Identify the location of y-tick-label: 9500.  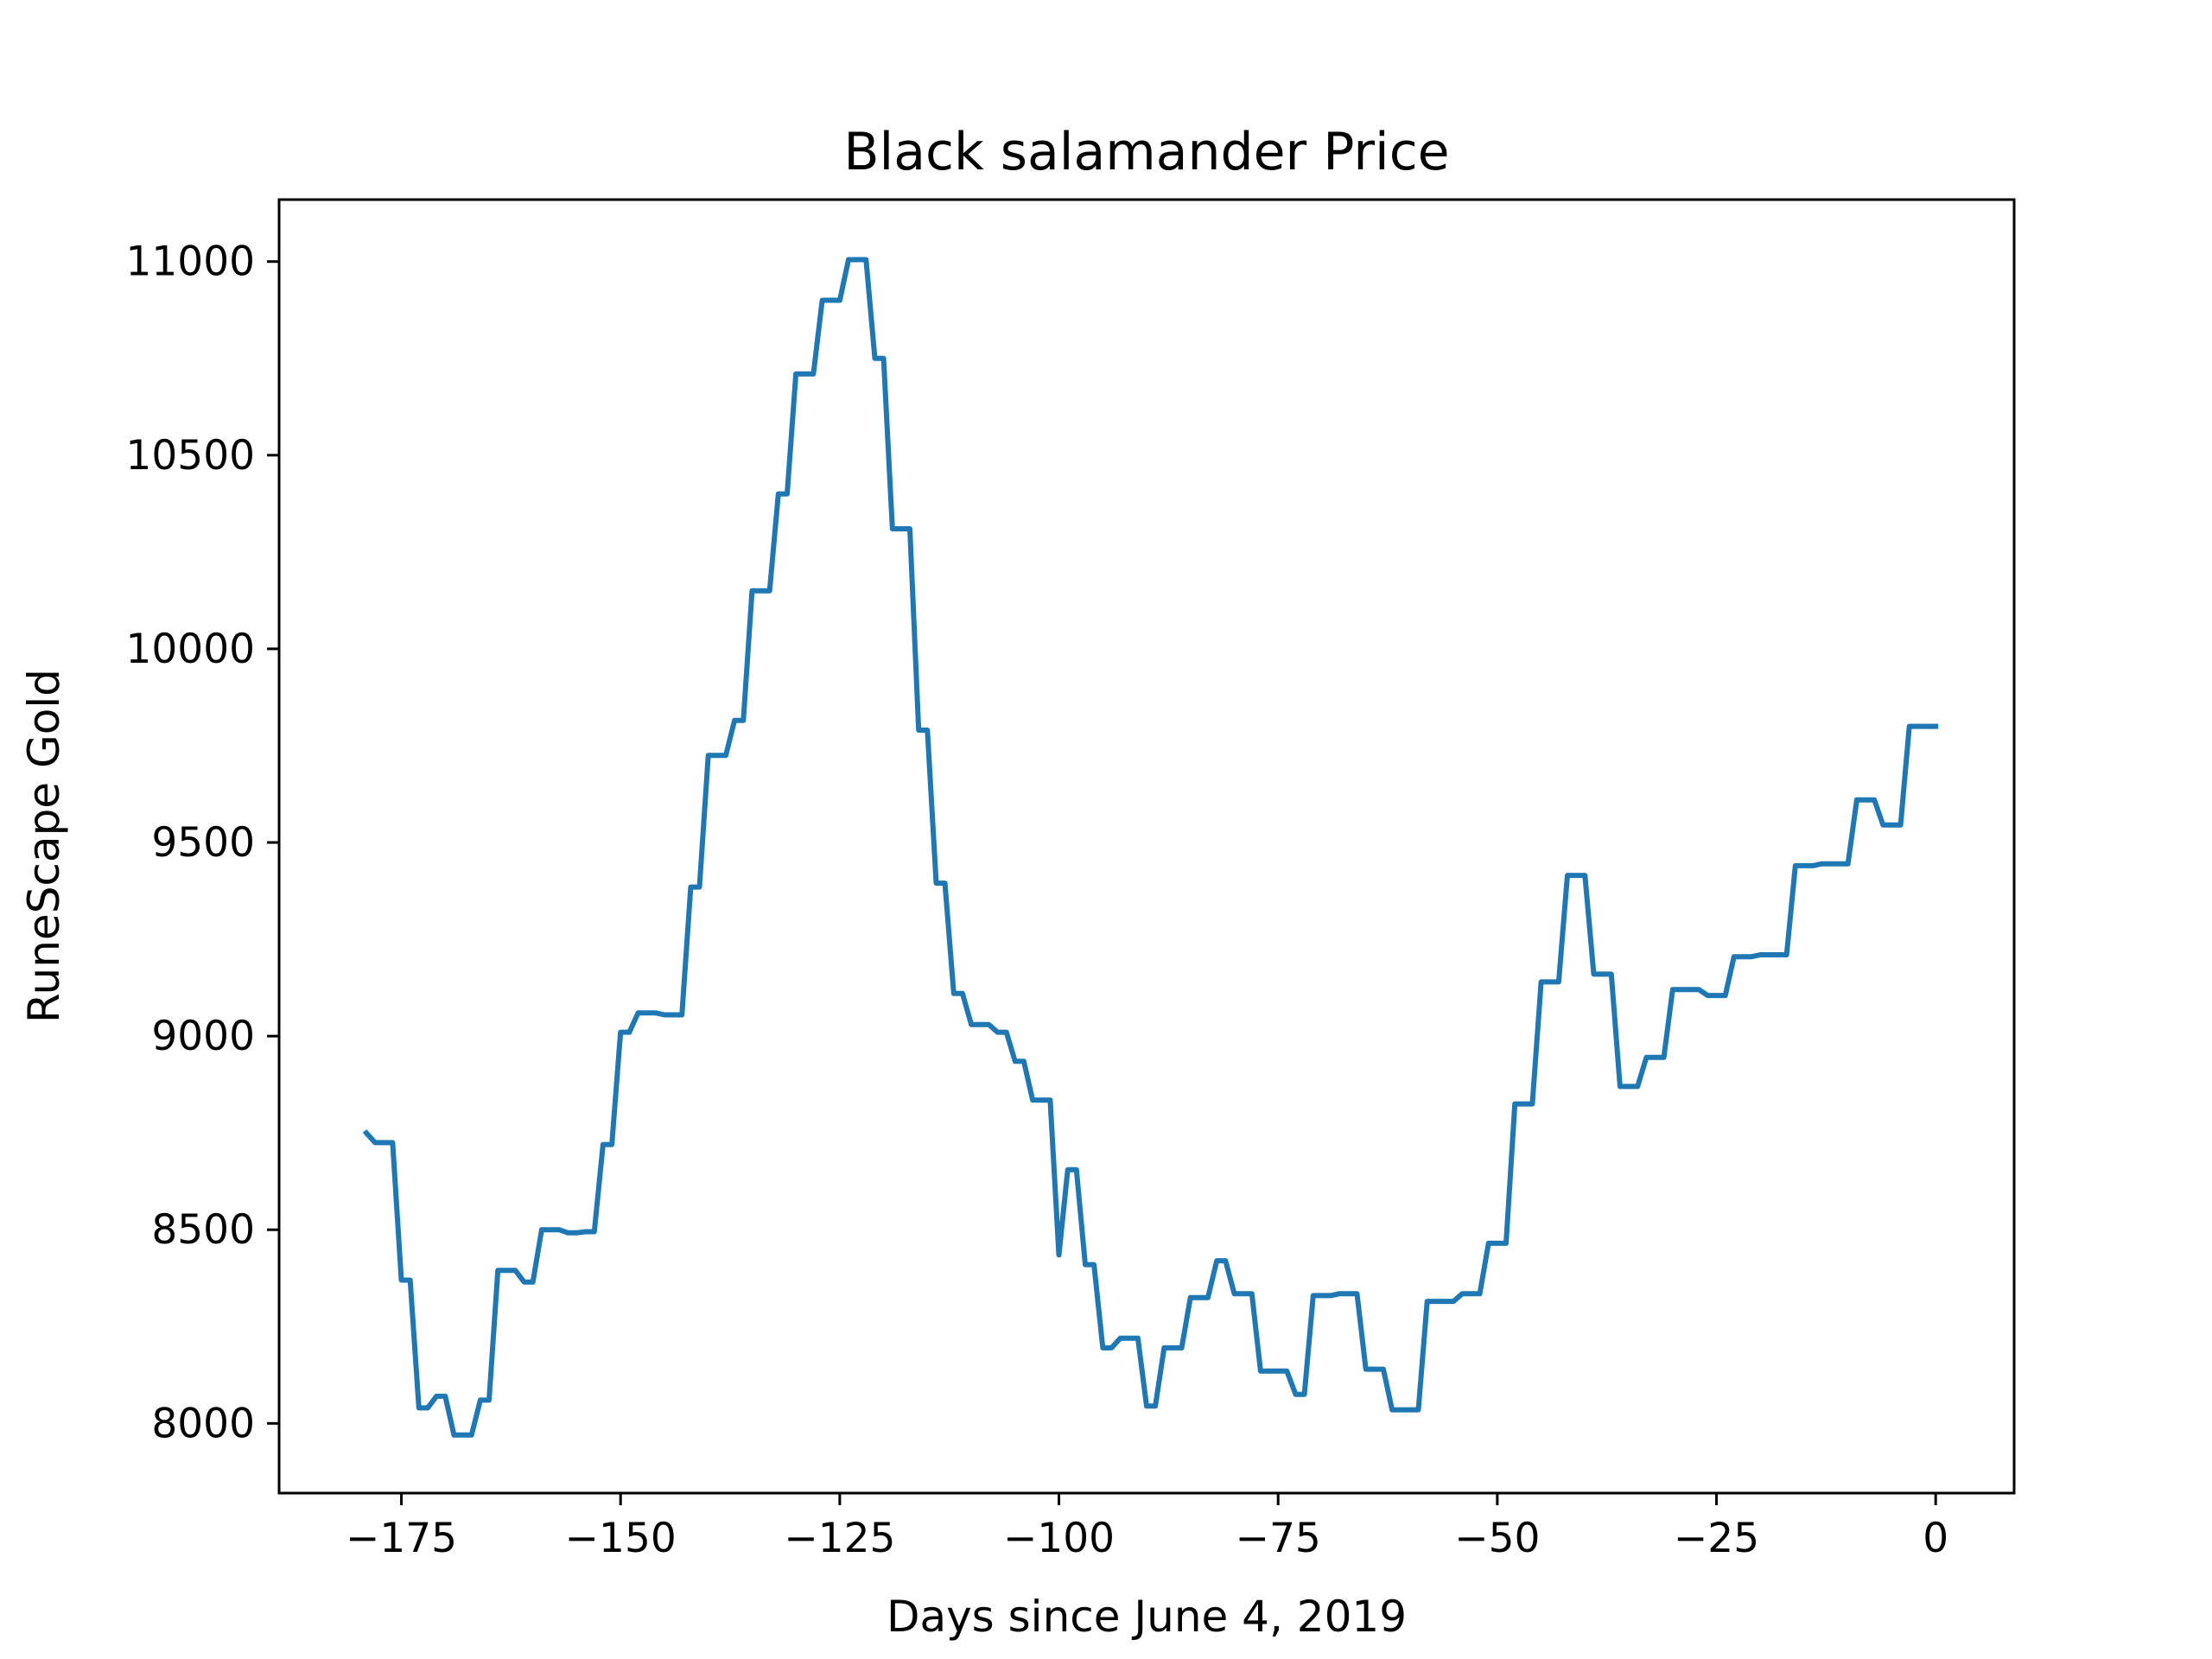
(203, 843).